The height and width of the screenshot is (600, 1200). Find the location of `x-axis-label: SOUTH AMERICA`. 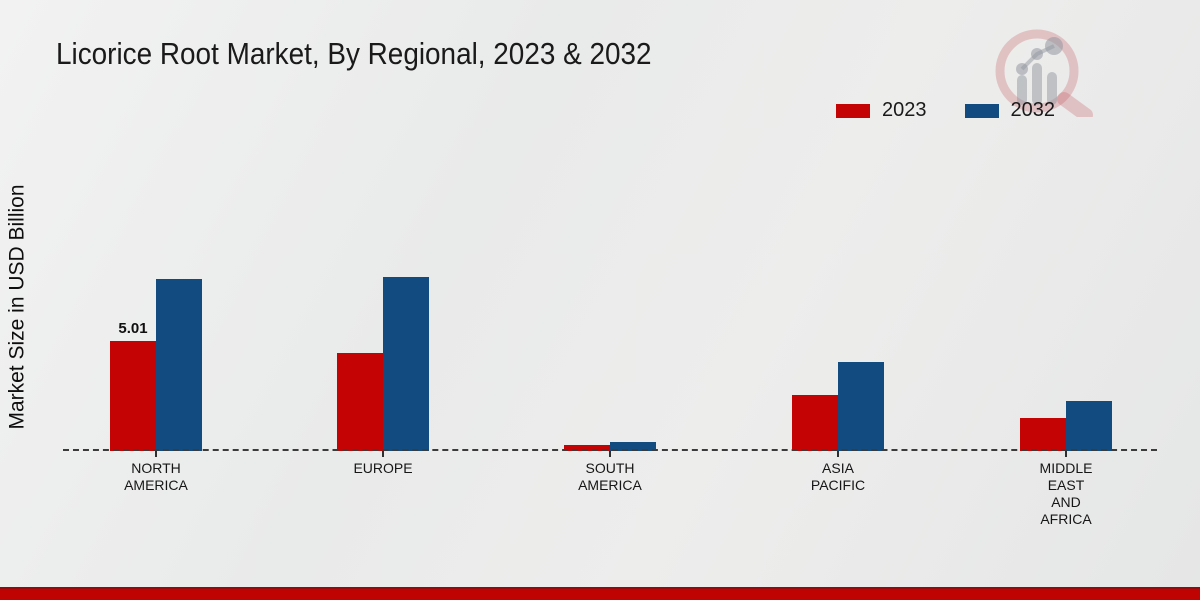

x-axis-label: SOUTH AMERICA is located at coordinates (610, 476).